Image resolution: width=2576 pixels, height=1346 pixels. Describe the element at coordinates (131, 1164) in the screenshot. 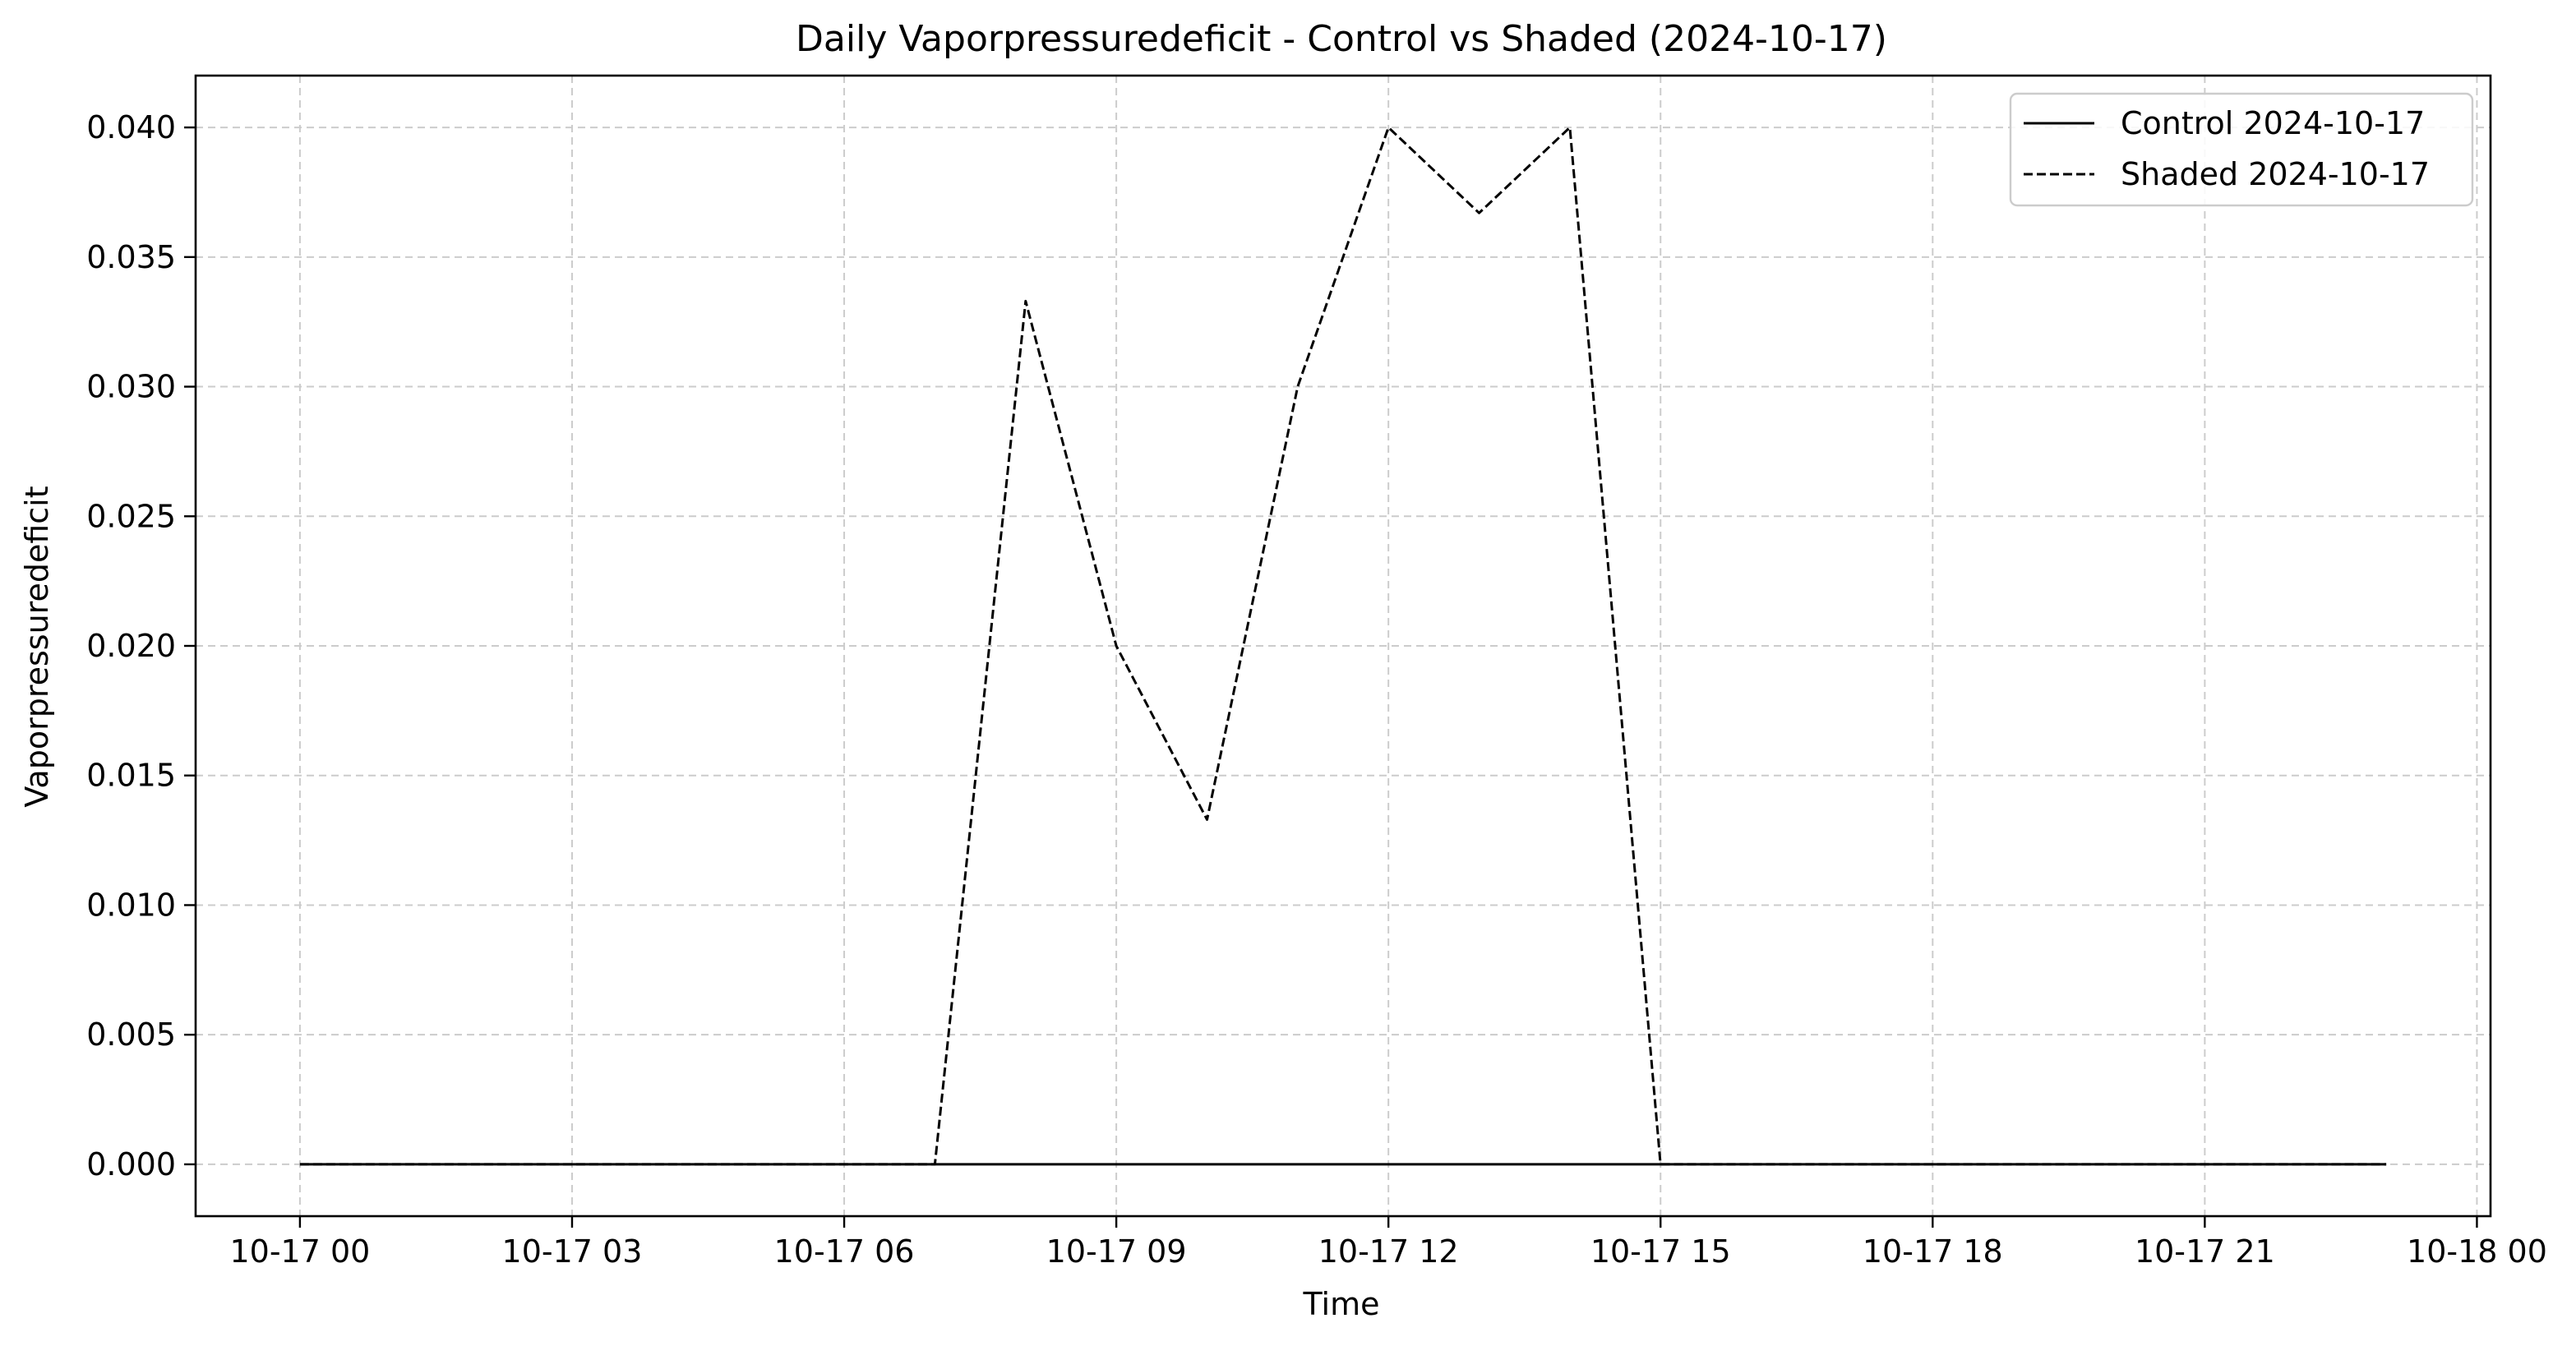

I see `y-tick-label: 0.000` at that location.